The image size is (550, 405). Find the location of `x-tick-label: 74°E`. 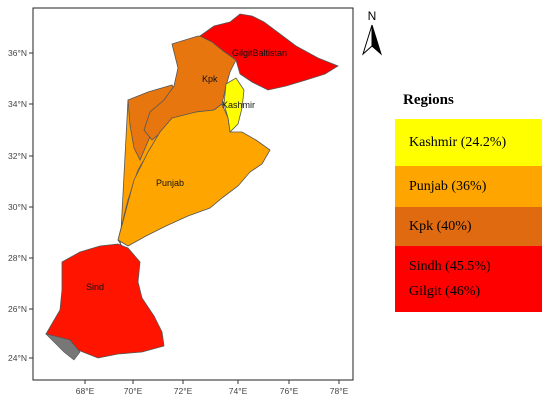

x-tick-label: 74°E is located at coordinates (238, 391).